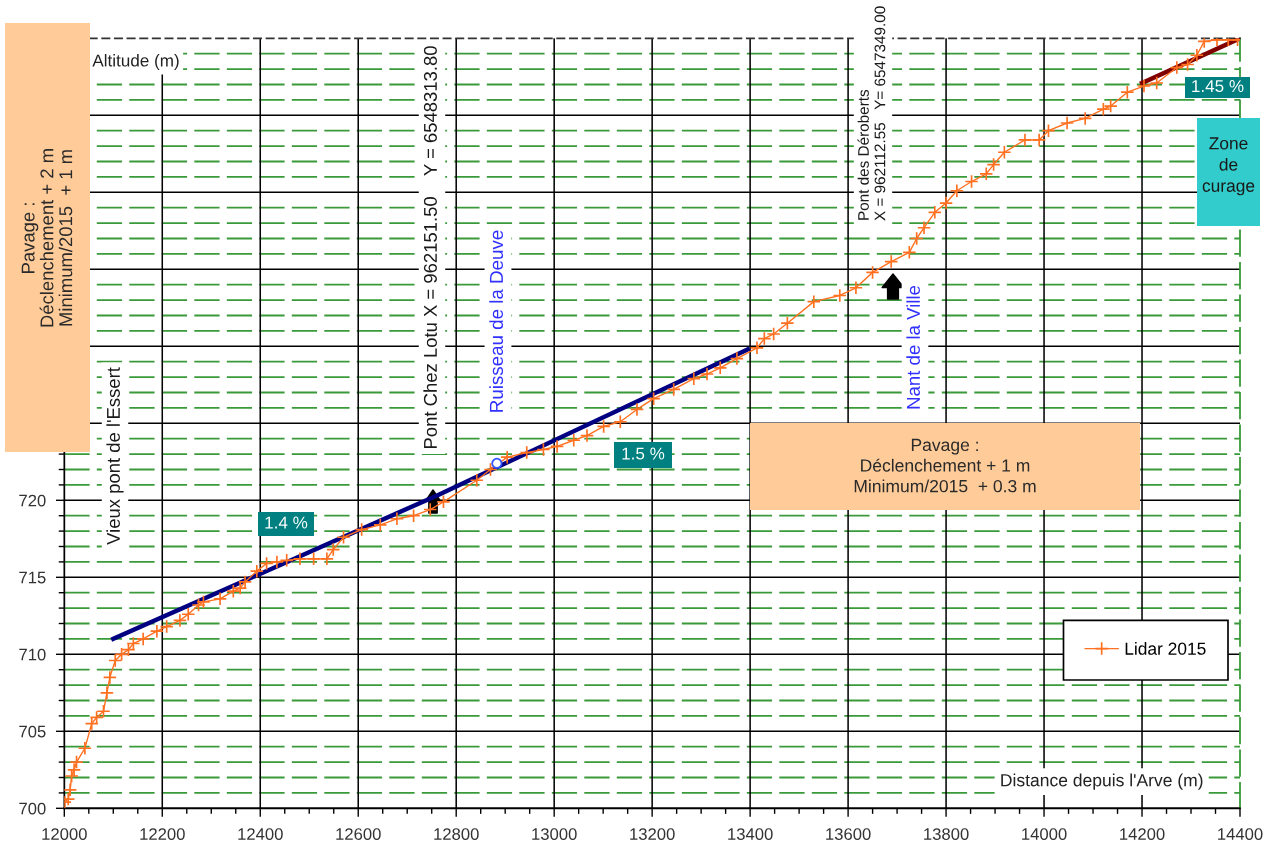 The width and height of the screenshot is (1271, 847). I want to click on annotation: 1.5 %, so click(643, 453).